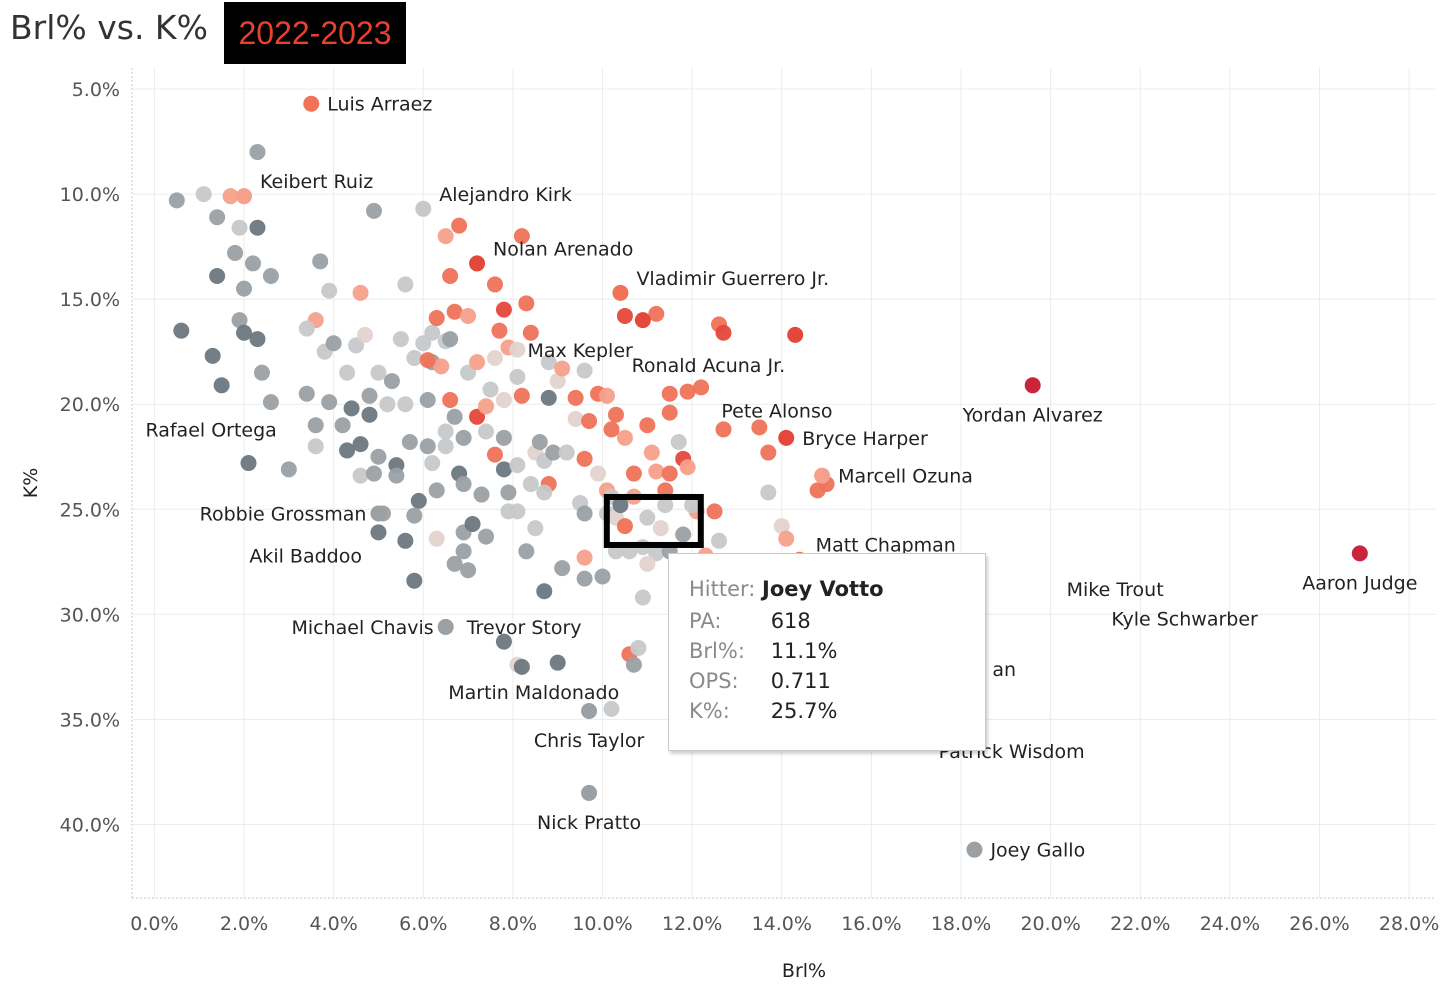 Image resolution: width=1456 pixels, height=1003 pixels. Describe the element at coordinates (1184, 620) in the screenshot. I see `point-label: Kyle Schwarber` at that location.